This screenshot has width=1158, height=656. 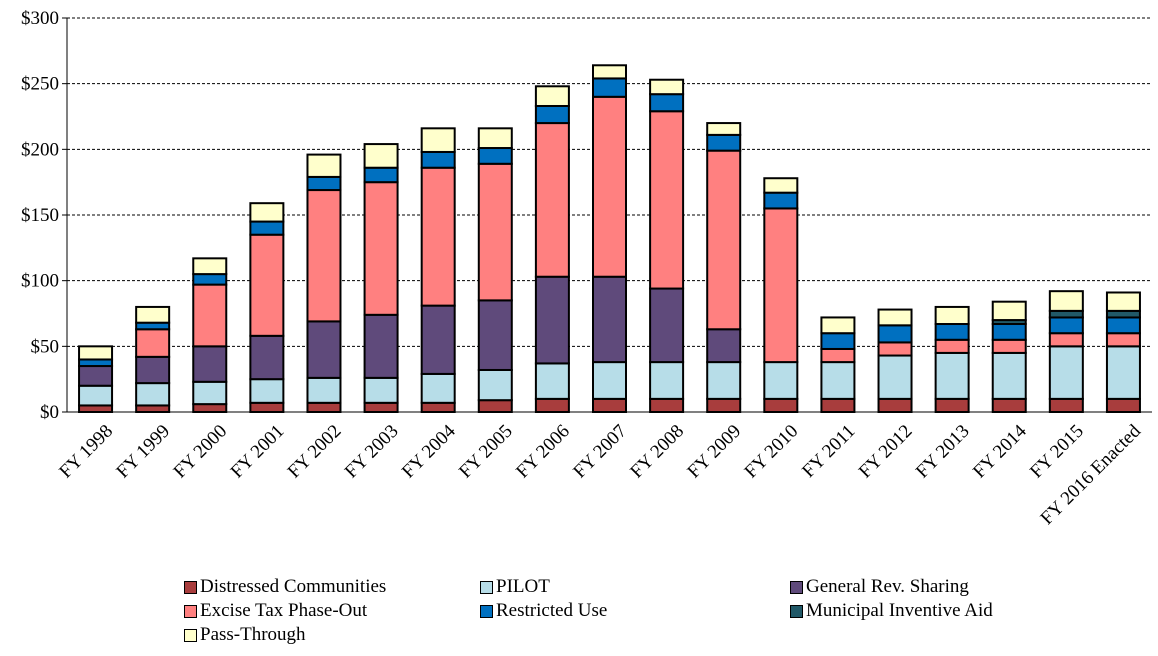 What do you see at coordinates (49, 412) in the screenshot?
I see `y-tick-label: $0` at bounding box center [49, 412].